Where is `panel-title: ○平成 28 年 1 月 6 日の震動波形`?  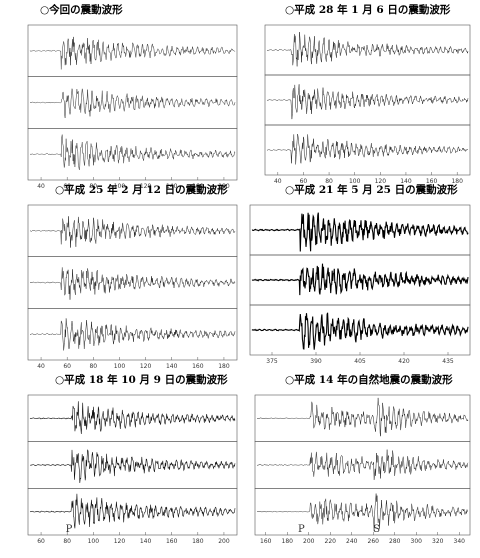 panel-title: ○平成 28 年 1 月 6 日の震動波形 is located at coordinates (368, 9).